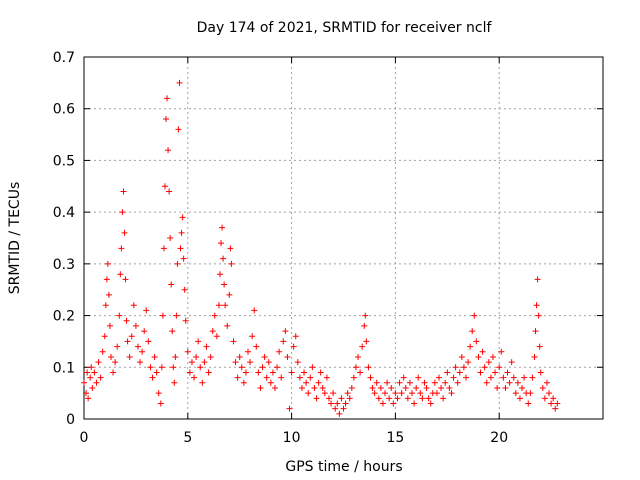 The width and height of the screenshot is (640, 480). What do you see at coordinates (64, 58) in the screenshot?
I see `y-tick-label: 0.7` at bounding box center [64, 58].